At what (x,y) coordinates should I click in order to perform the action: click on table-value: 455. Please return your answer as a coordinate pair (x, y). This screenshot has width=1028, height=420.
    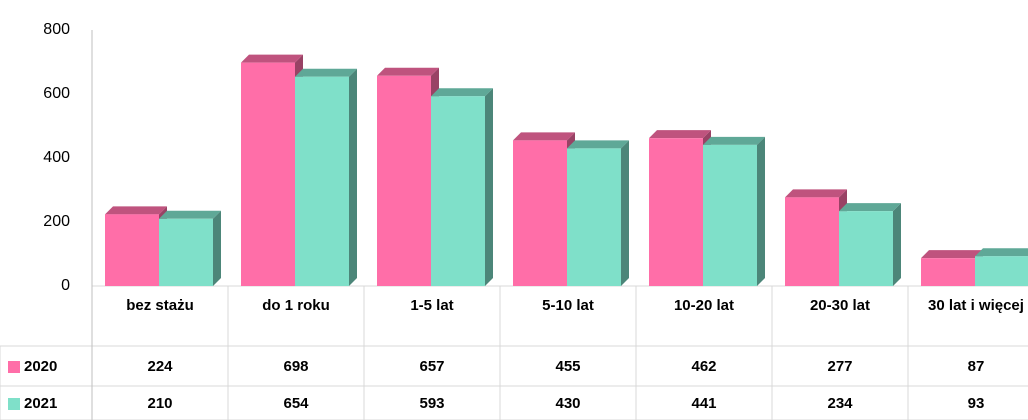
    Looking at the image, I should click on (567, 366).